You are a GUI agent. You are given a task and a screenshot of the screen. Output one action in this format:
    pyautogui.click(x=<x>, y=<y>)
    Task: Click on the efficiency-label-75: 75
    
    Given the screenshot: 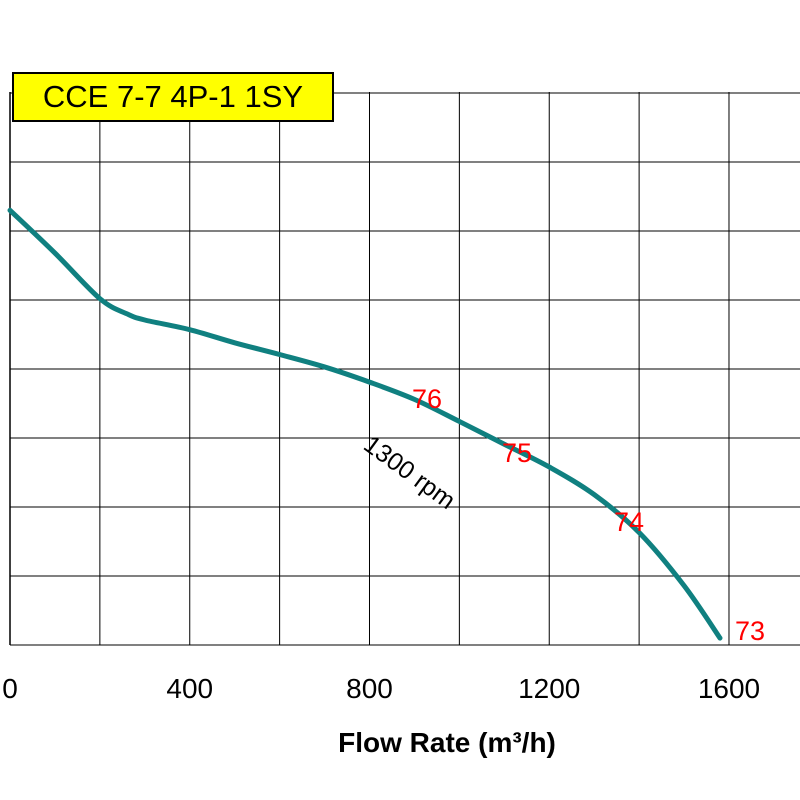 What is the action you would take?
    pyautogui.click(x=517, y=453)
    